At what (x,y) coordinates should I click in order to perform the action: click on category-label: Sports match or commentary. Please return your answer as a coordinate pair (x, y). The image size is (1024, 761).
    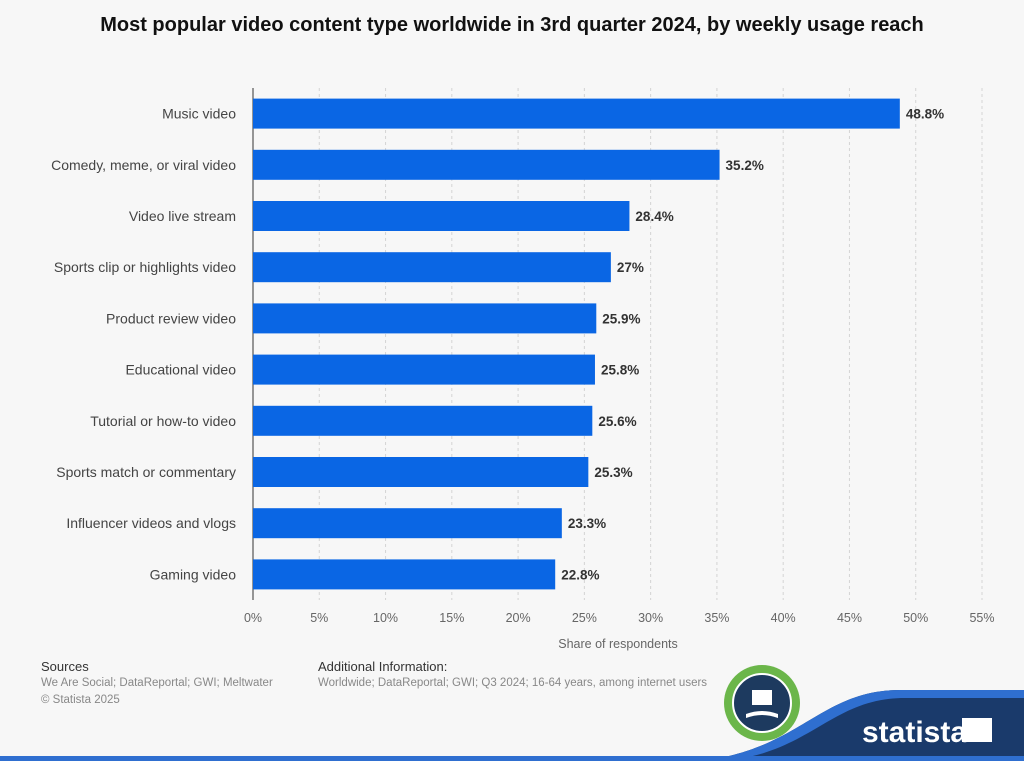
    Looking at the image, I should click on (146, 472).